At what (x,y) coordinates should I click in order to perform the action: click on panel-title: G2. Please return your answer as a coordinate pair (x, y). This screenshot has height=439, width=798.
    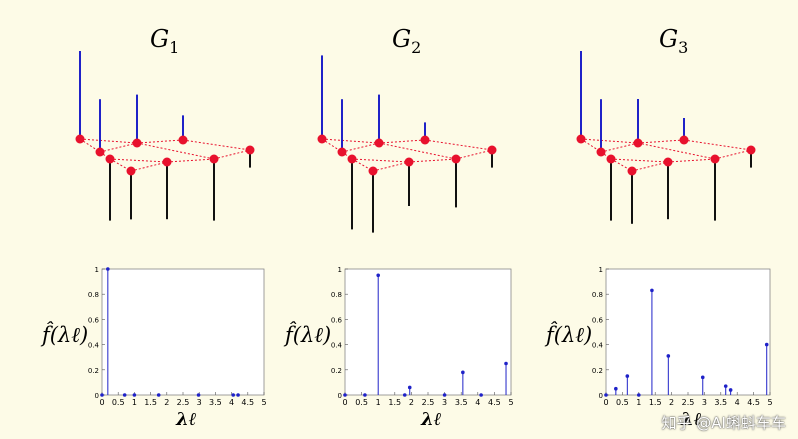
    Looking at the image, I should click on (406, 41).